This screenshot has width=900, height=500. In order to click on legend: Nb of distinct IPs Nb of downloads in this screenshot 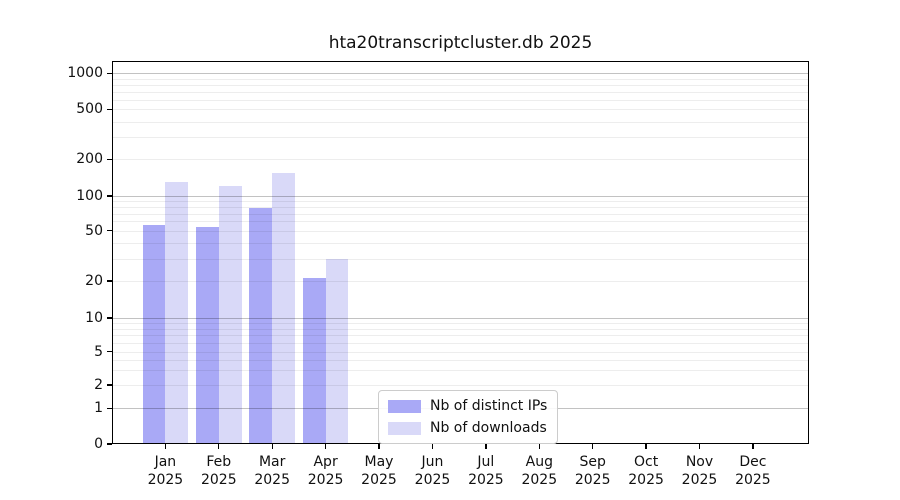, I will do `click(468, 417)`.